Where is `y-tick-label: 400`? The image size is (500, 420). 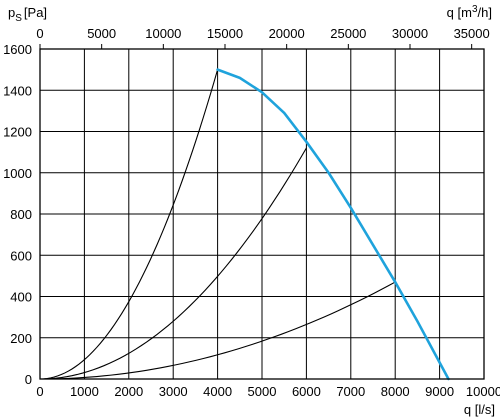
y-tick-label: 400 is located at coordinates (21, 297).